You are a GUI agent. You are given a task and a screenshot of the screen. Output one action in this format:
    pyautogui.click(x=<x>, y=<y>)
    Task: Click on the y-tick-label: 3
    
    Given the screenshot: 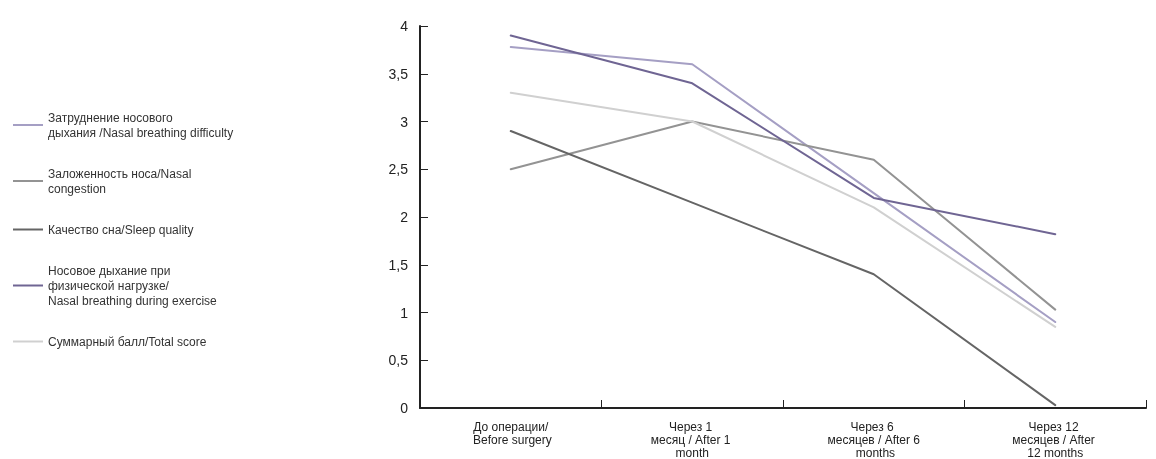 What is the action you would take?
    pyautogui.click(x=404, y=121)
    